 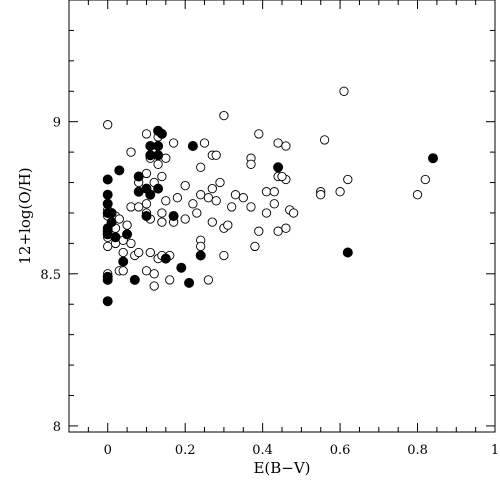 What do you see at coordinates (262, 450) in the screenshot?
I see `x-tick-label: 0.4` at bounding box center [262, 450].